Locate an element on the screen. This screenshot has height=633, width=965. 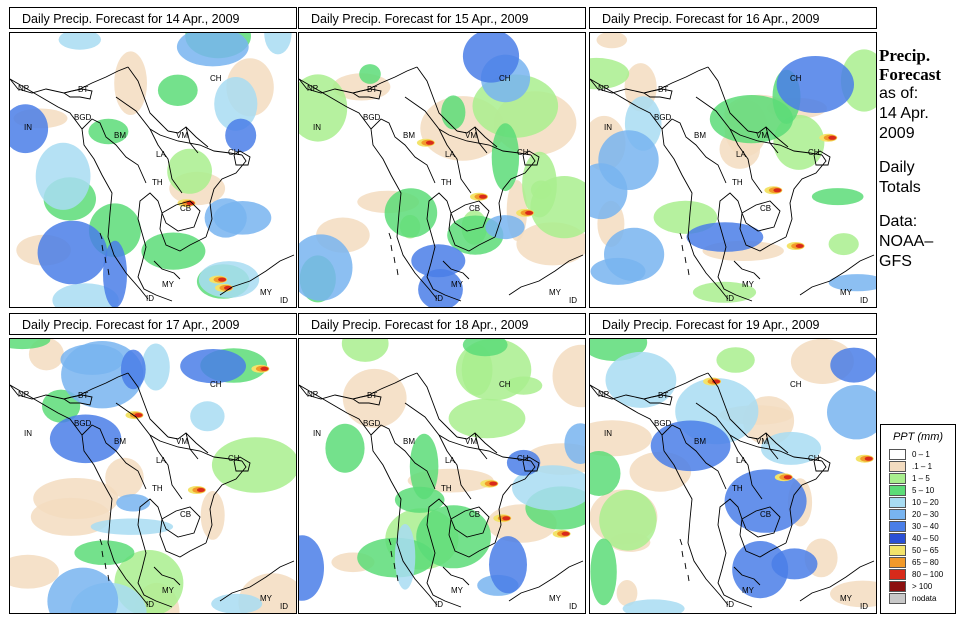
country-label: NP is located at coordinates (312, 88).